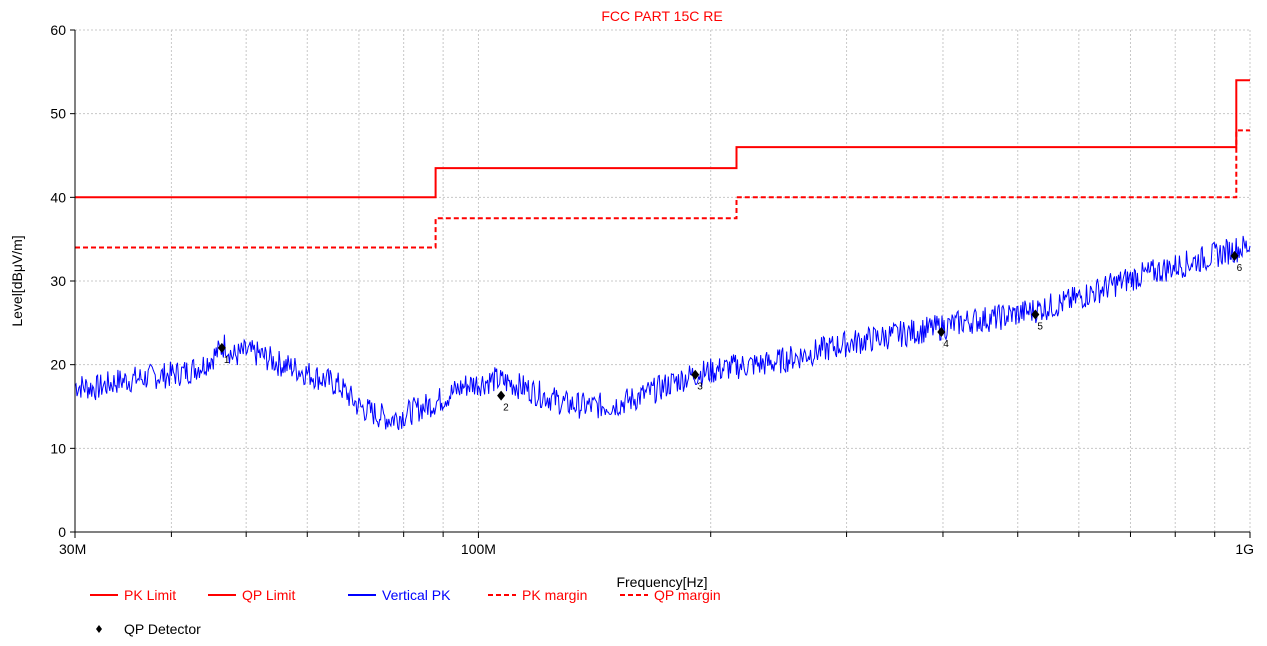 This screenshot has height=646, width=1267. What do you see at coordinates (661, 582) in the screenshot?
I see `x-axis-label: Frequency[Hz]` at bounding box center [661, 582].